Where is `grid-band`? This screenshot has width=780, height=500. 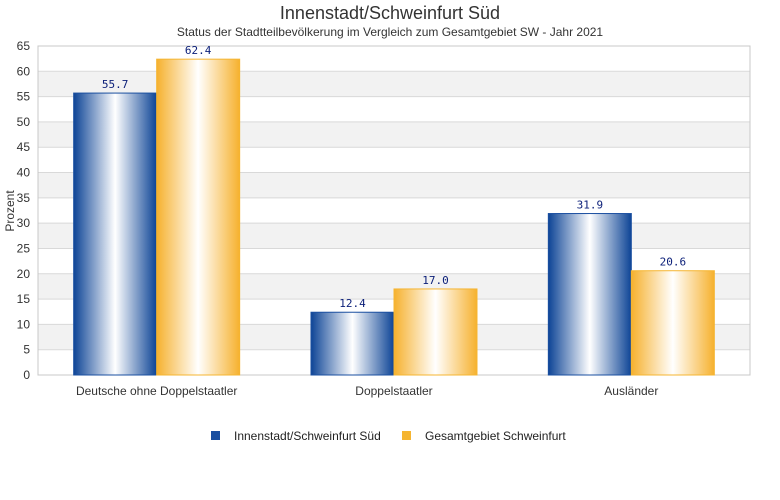
grid-band is located at coordinates (394, 59).